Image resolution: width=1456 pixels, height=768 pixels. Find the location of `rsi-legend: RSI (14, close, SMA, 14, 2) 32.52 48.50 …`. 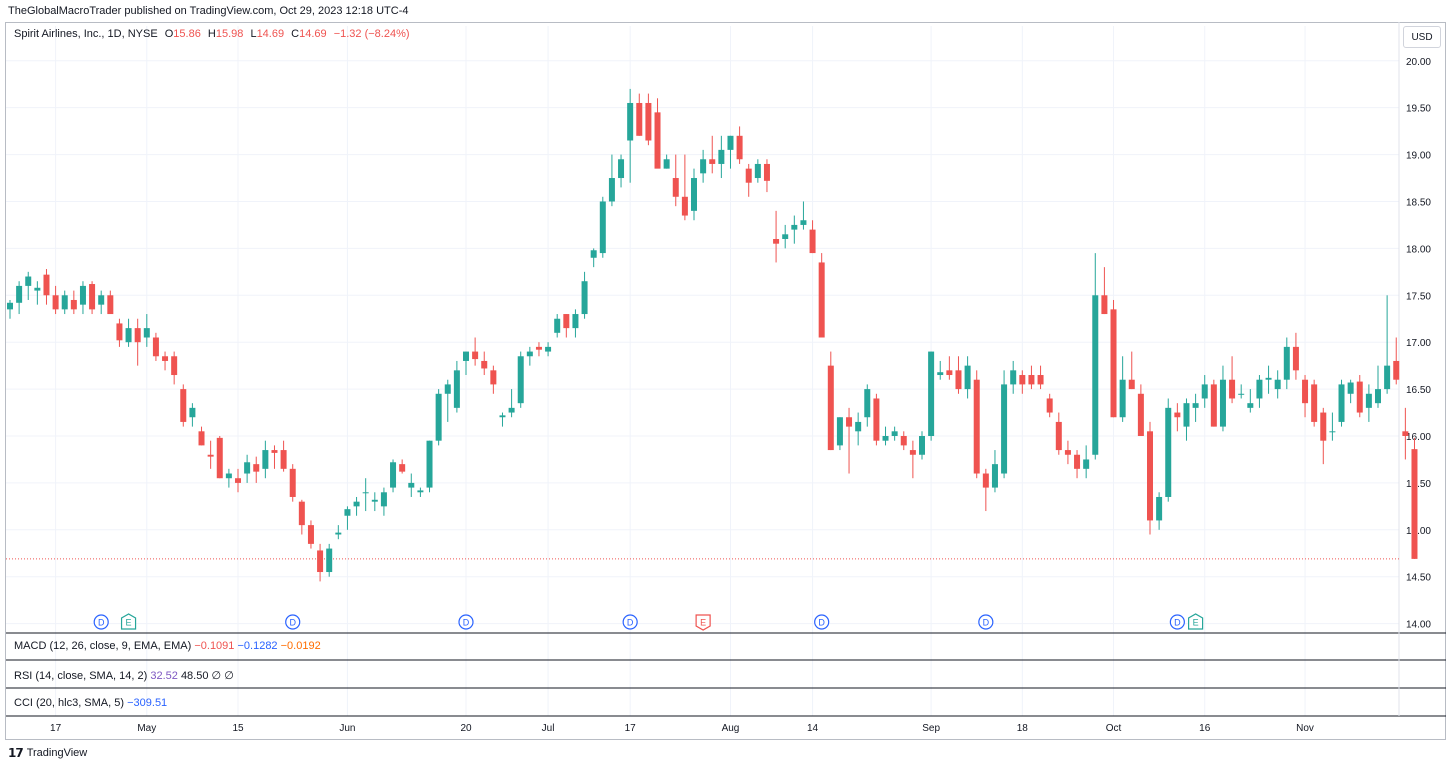

rsi-legend: RSI (14, close, SMA, 14, 2) 32.52 48.50 … is located at coordinates (124, 675).